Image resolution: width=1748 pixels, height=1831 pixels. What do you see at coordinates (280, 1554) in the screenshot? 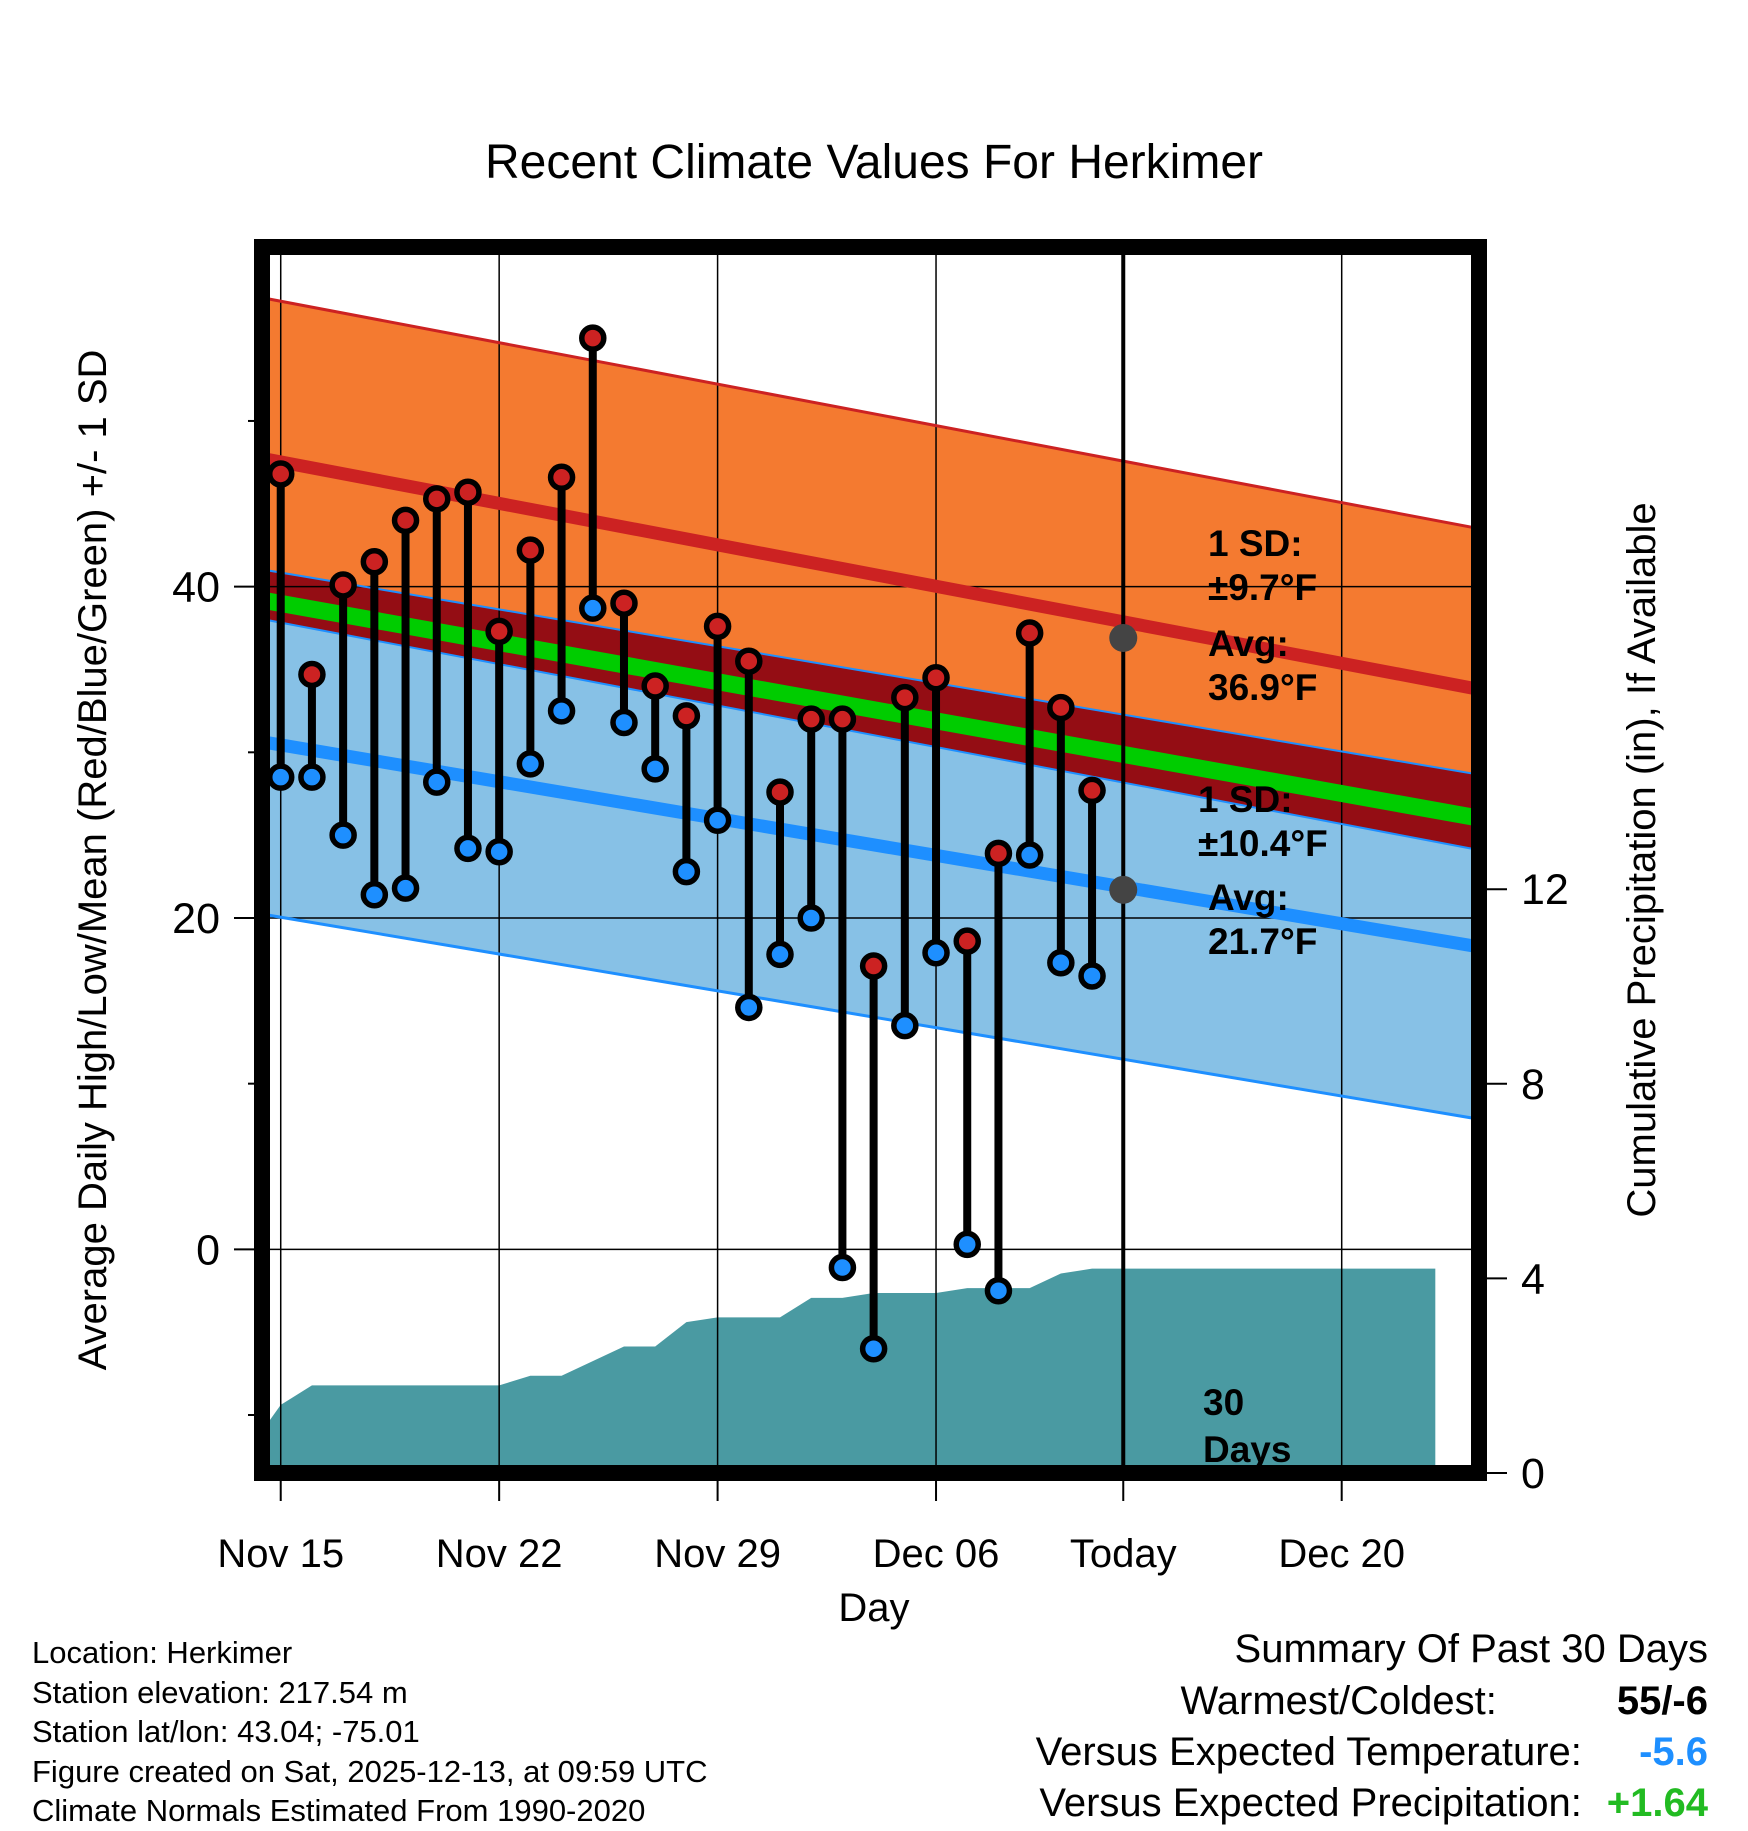
I see `x-tick-label: Nov 15` at bounding box center [280, 1554].